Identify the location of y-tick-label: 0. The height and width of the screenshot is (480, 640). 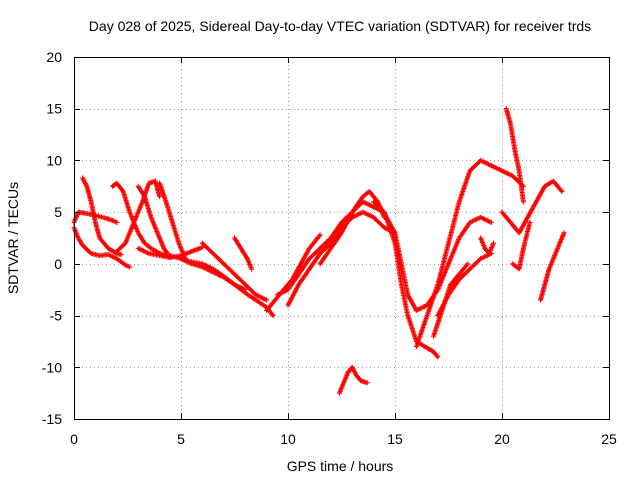
(58, 264).